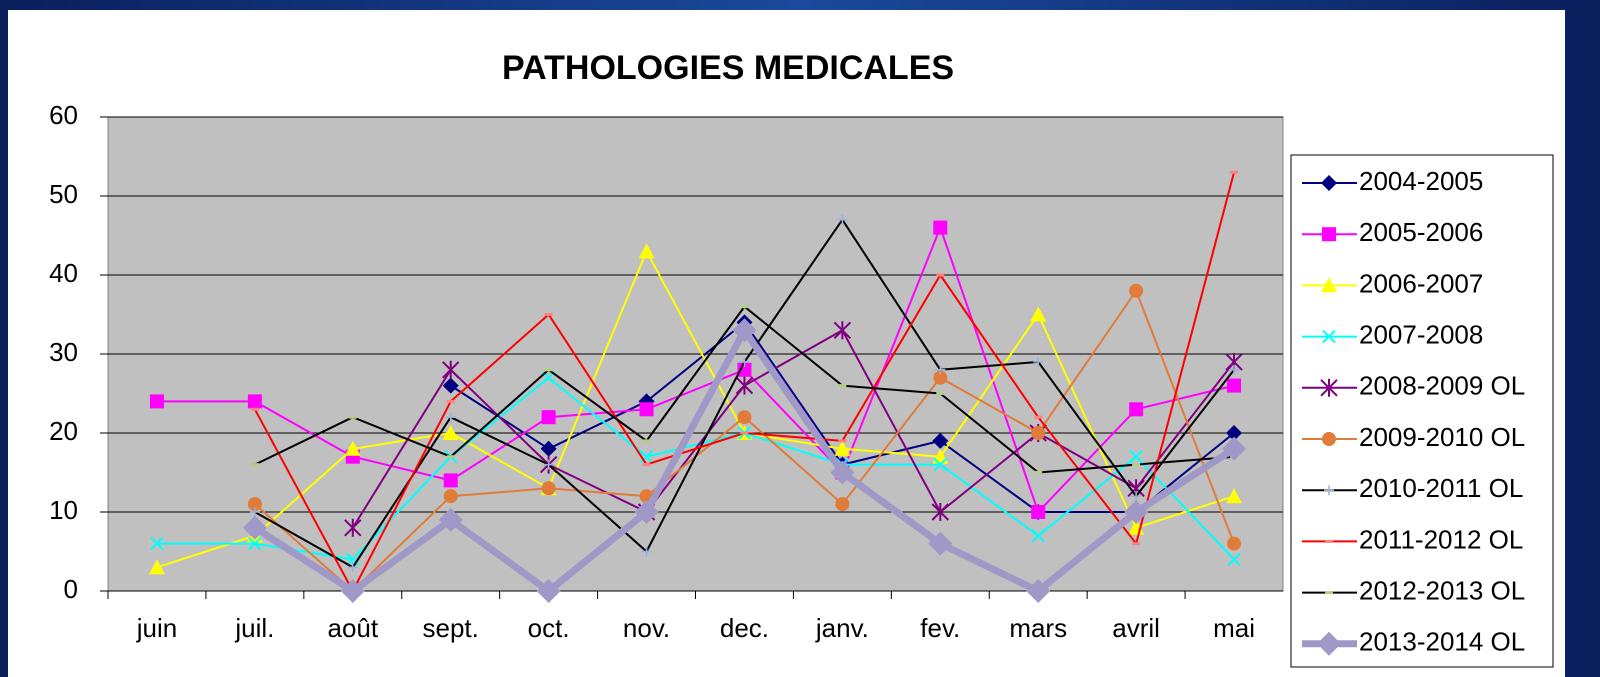 The width and height of the screenshot is (1600, 677). Describe the element at coordinates (451, 628) in the screenshot. I see `x-tick-label: sept.` at that location.